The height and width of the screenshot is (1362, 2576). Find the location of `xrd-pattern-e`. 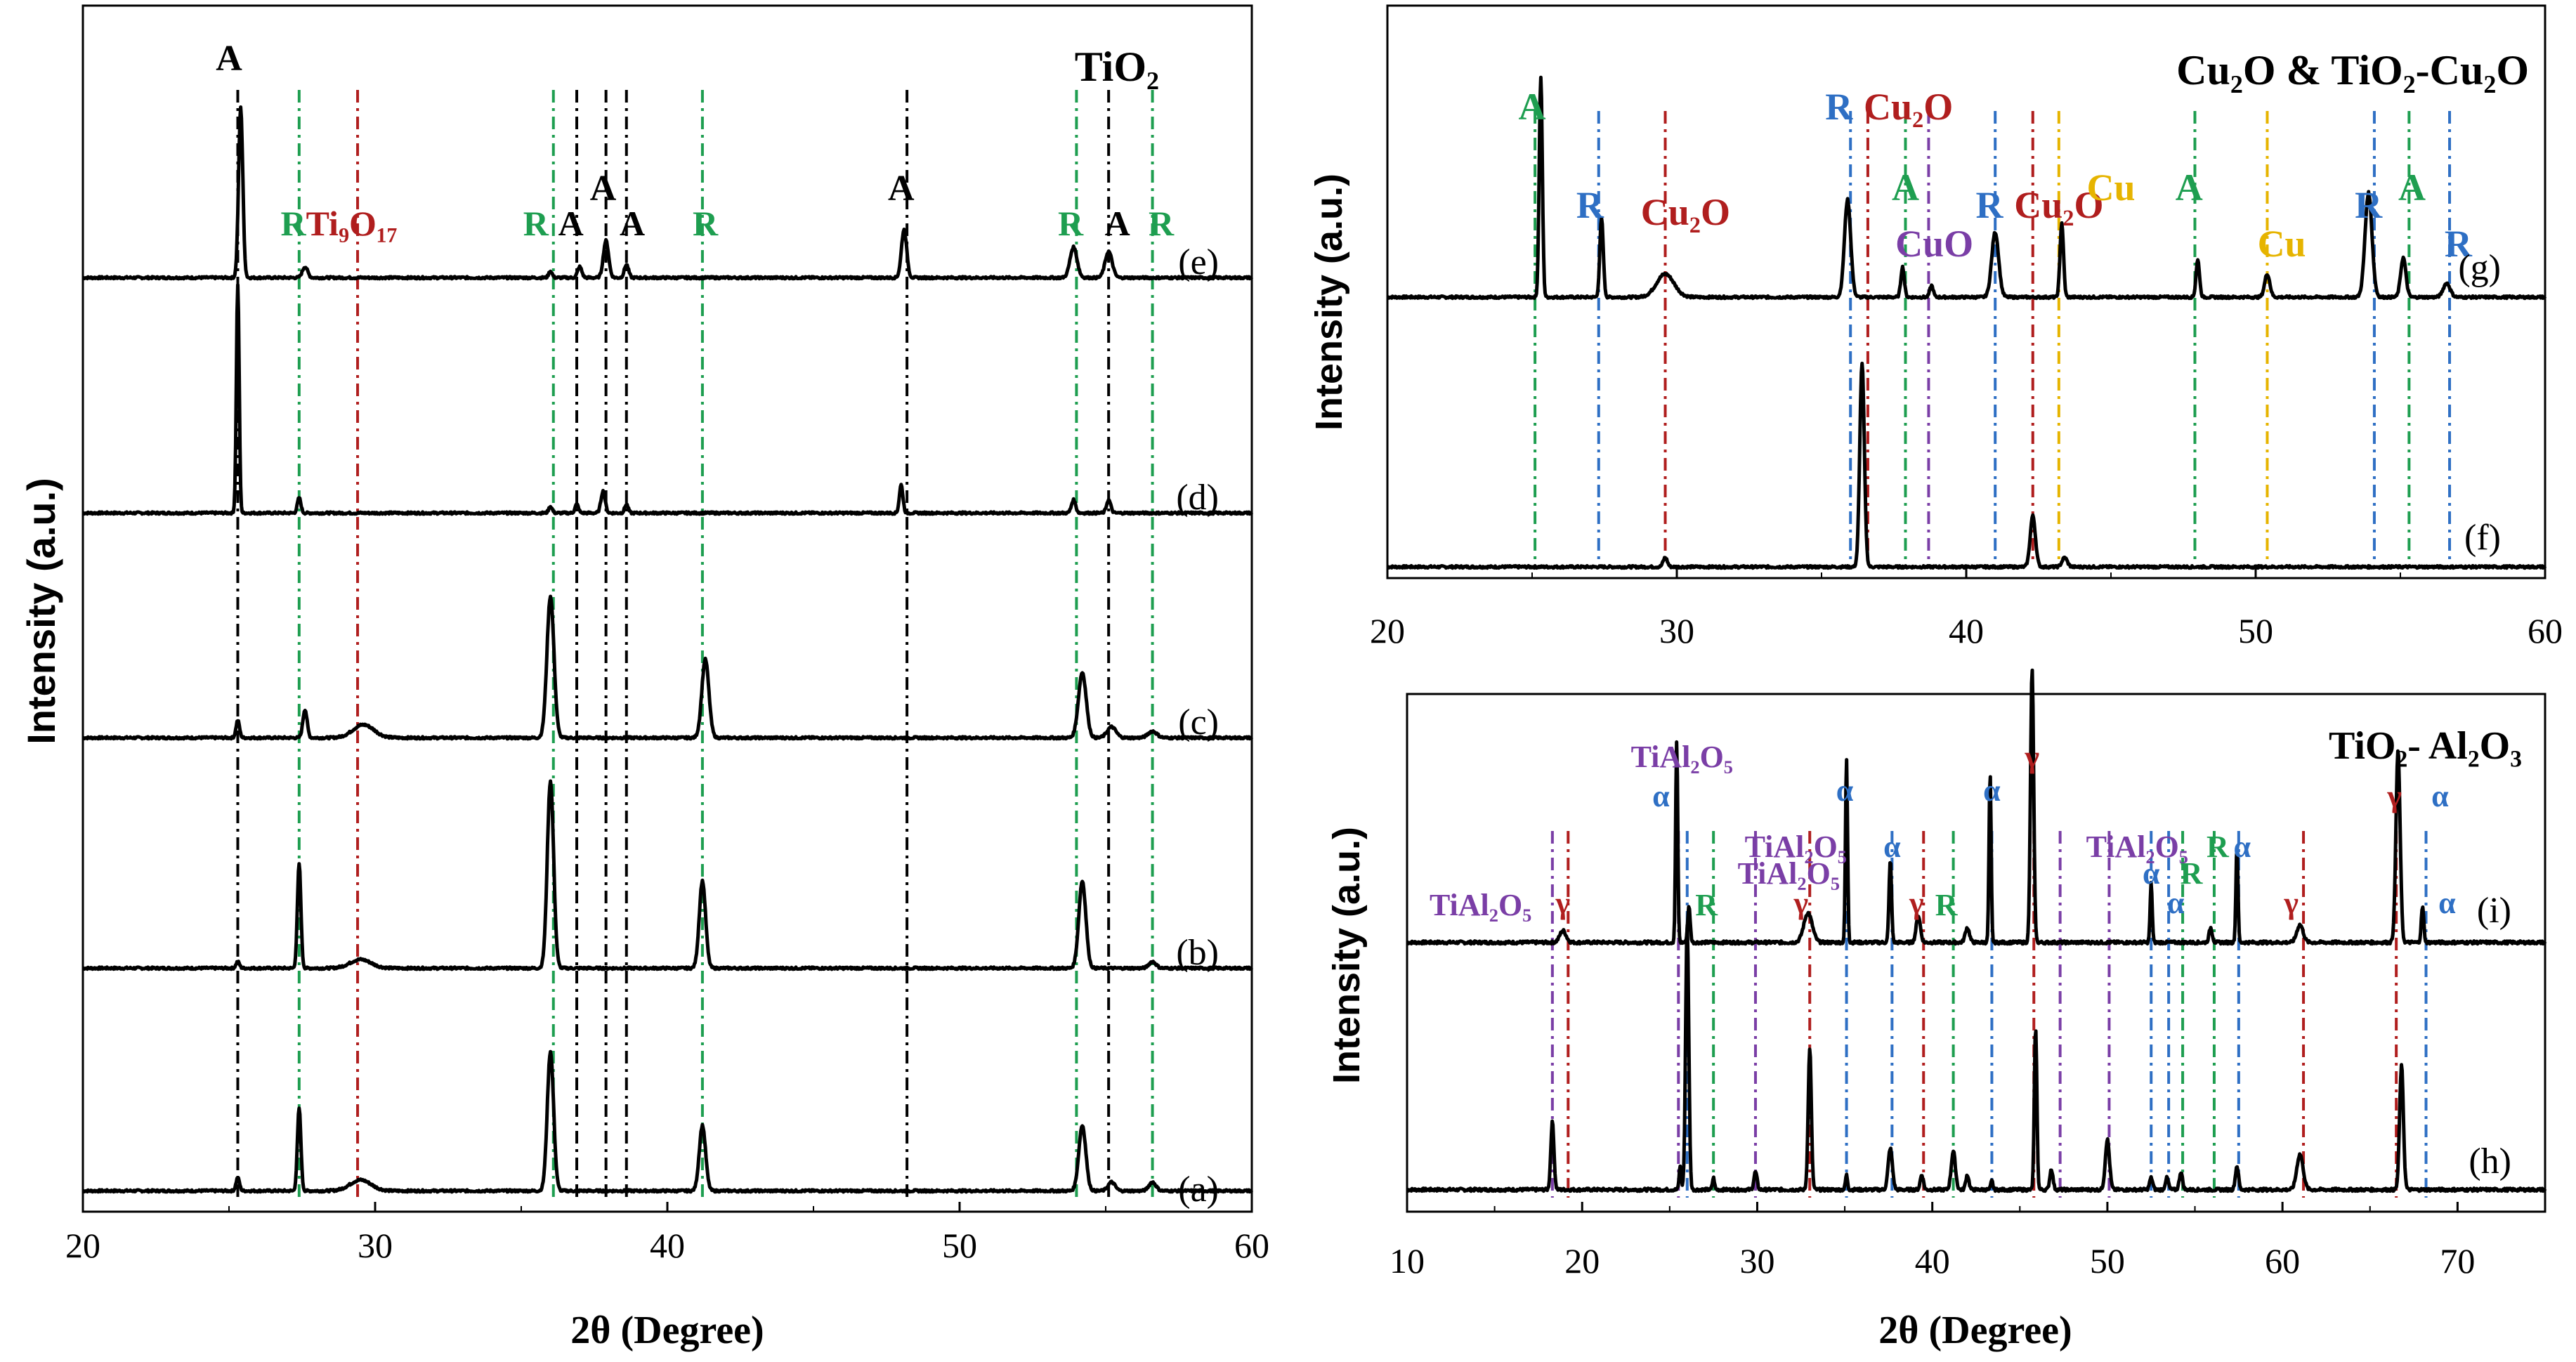

xrd-pattern-e is located at coordinates (668, 193).